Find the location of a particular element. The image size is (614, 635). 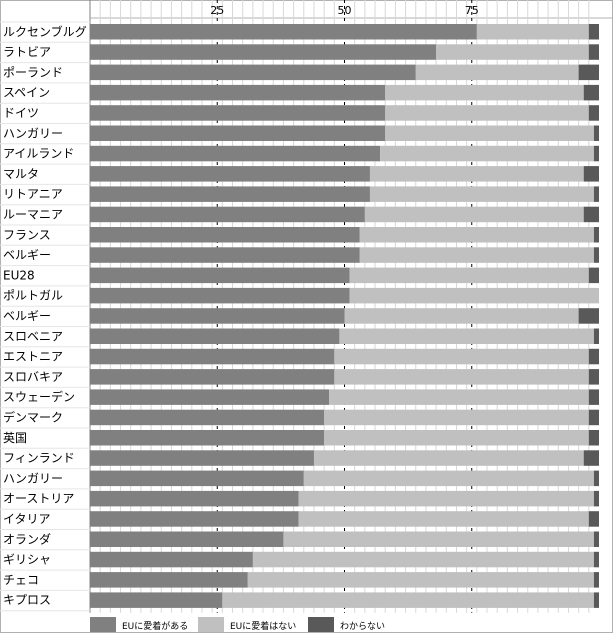

legend-item: わからない is located at coordinates (346, 624).